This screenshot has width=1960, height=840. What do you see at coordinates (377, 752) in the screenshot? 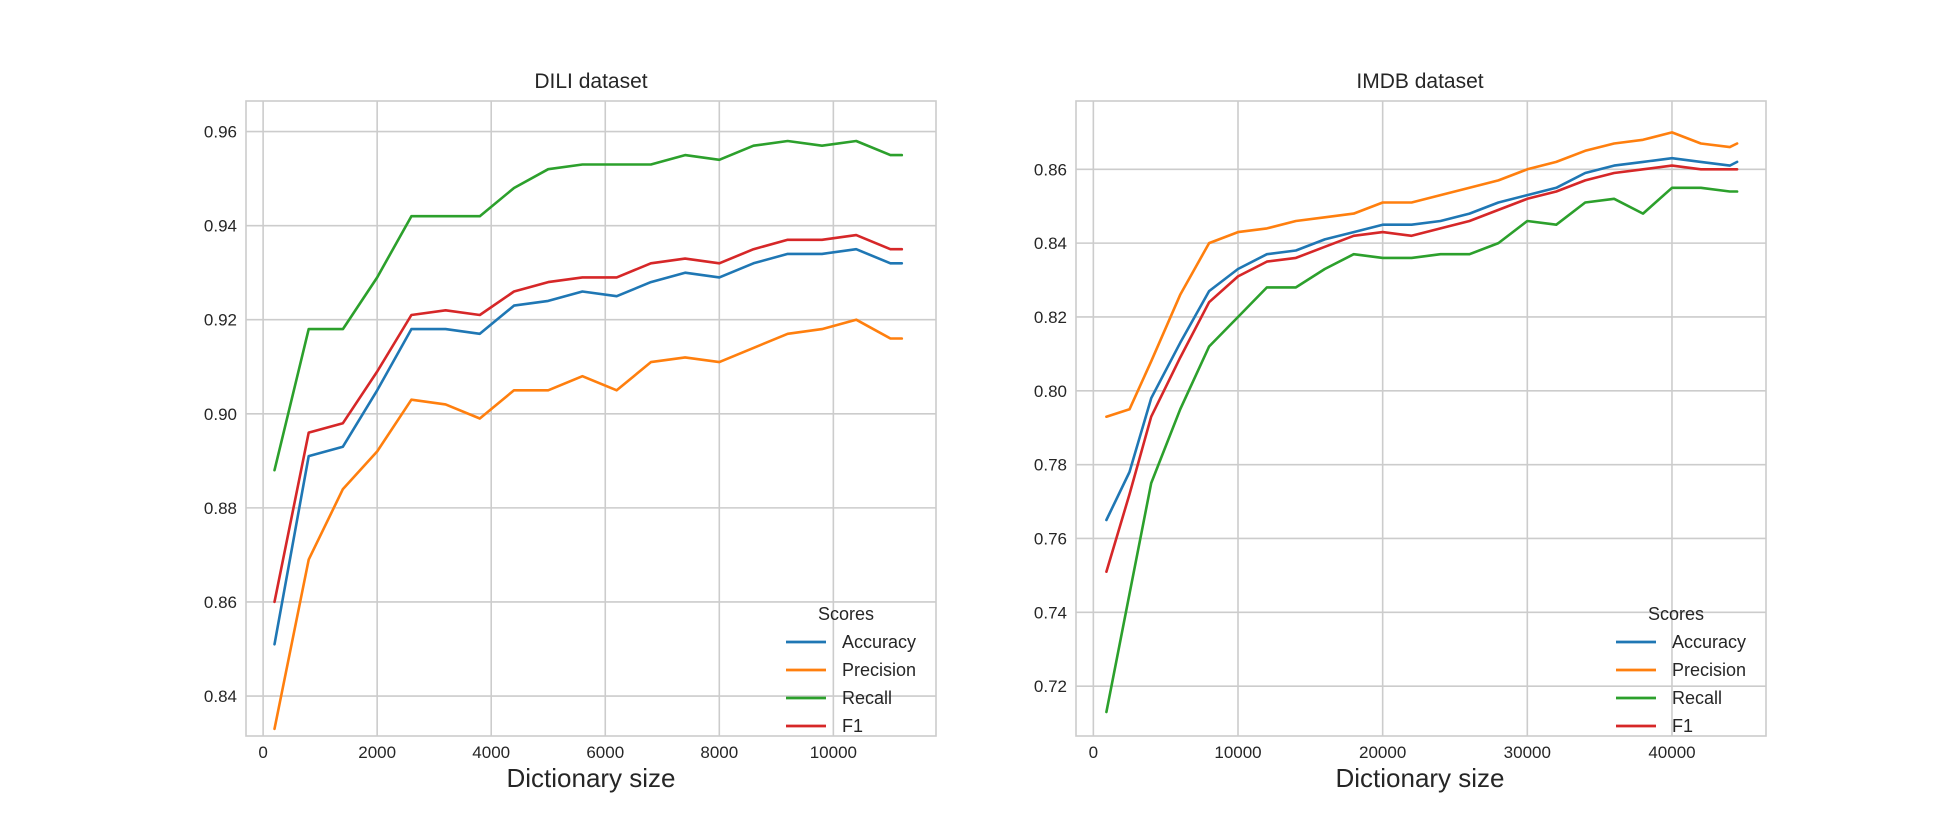
I see `x-tick-label: 2000` at bounding box center [377, 752].